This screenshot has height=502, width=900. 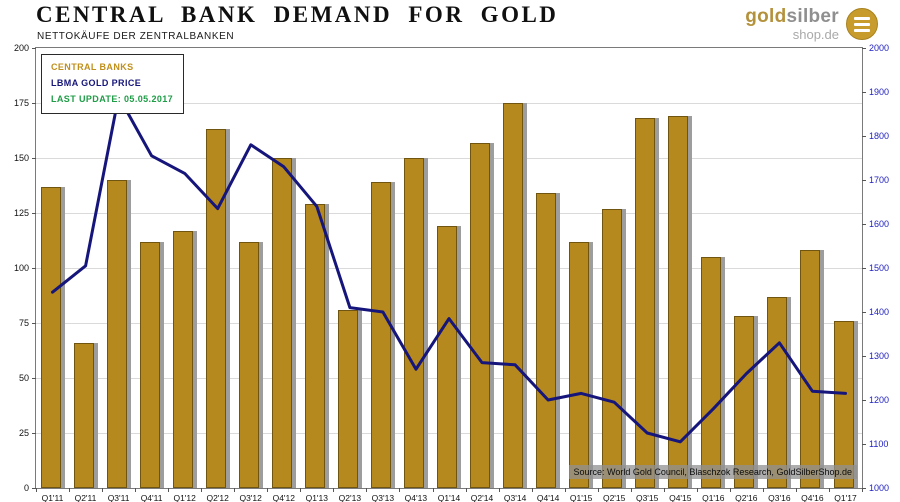 I want to click on brand-logo: goldsilber shop.de, so click(x=811, y=24).